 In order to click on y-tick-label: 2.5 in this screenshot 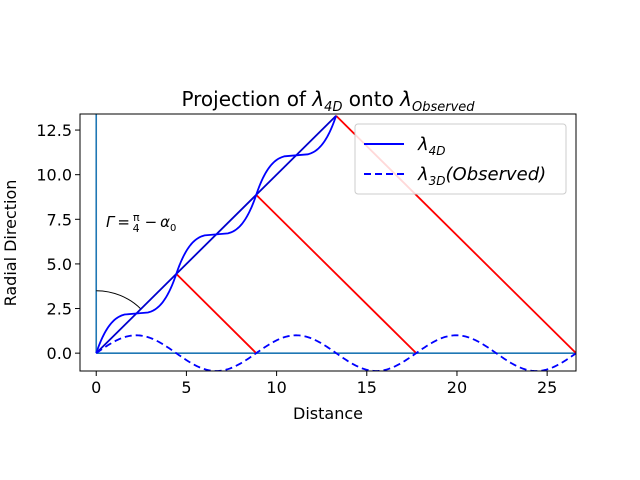, I will do `click(59, 309)`.